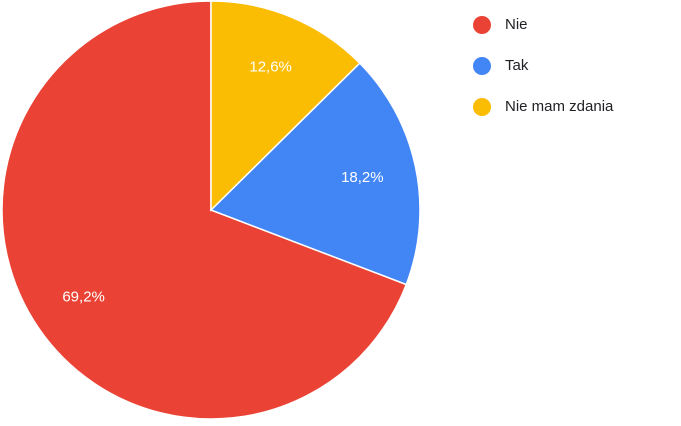 The width and height of the screenshot is (681, 426). Describe the element at coordinates (270, 66) in the screenshot. I see `slice-label: 12,6%` at that location.